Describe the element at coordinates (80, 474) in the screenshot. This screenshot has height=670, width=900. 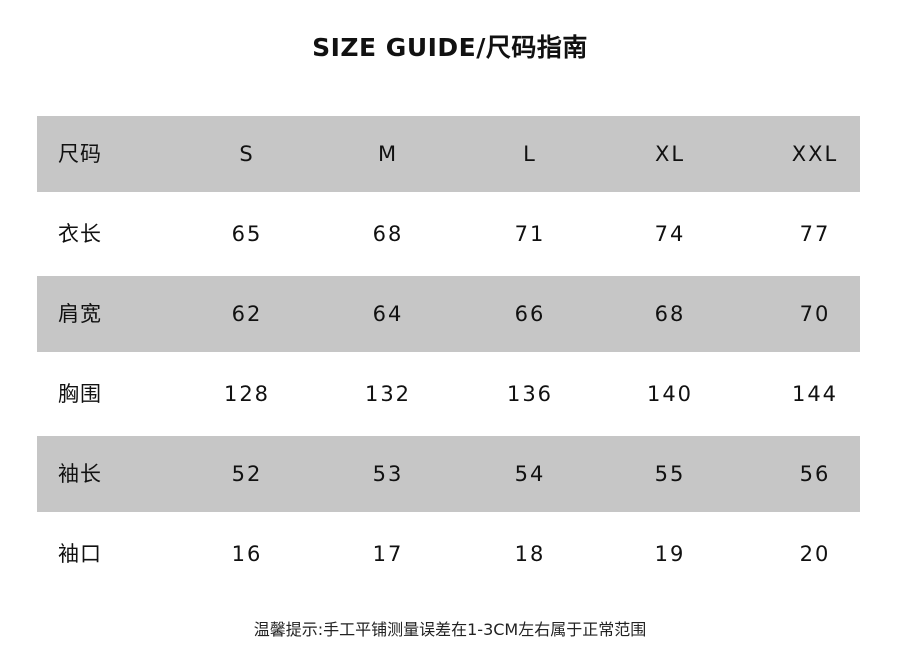
I see `row-label: 袖长` at that location.